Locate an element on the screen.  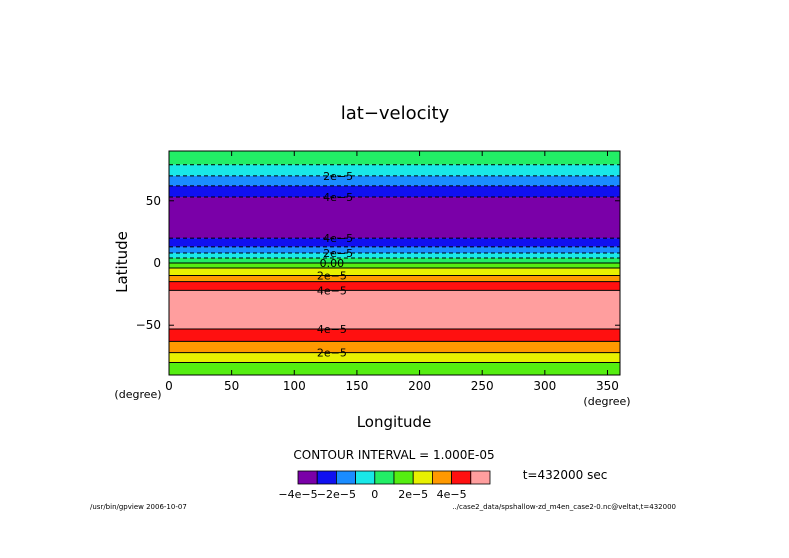
colorbar is located at coordinates (394, 477).